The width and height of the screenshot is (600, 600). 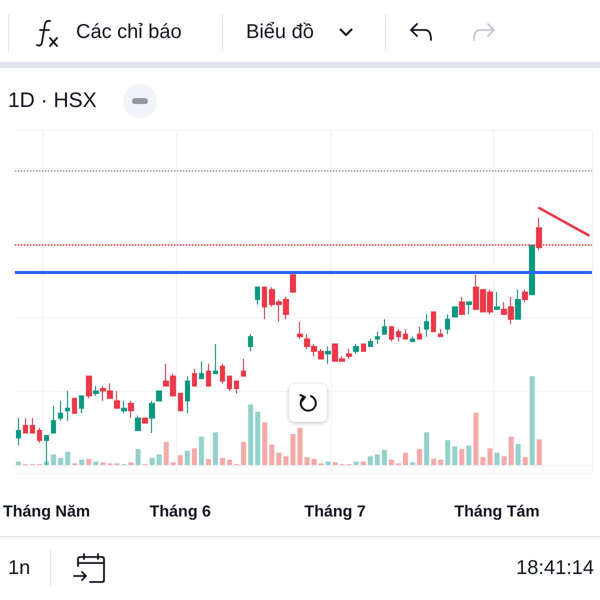 What do you see at coordinates (280, 32) in the screenshot?
I see `text: Biểu đồ` at bounding box center [280, 32].